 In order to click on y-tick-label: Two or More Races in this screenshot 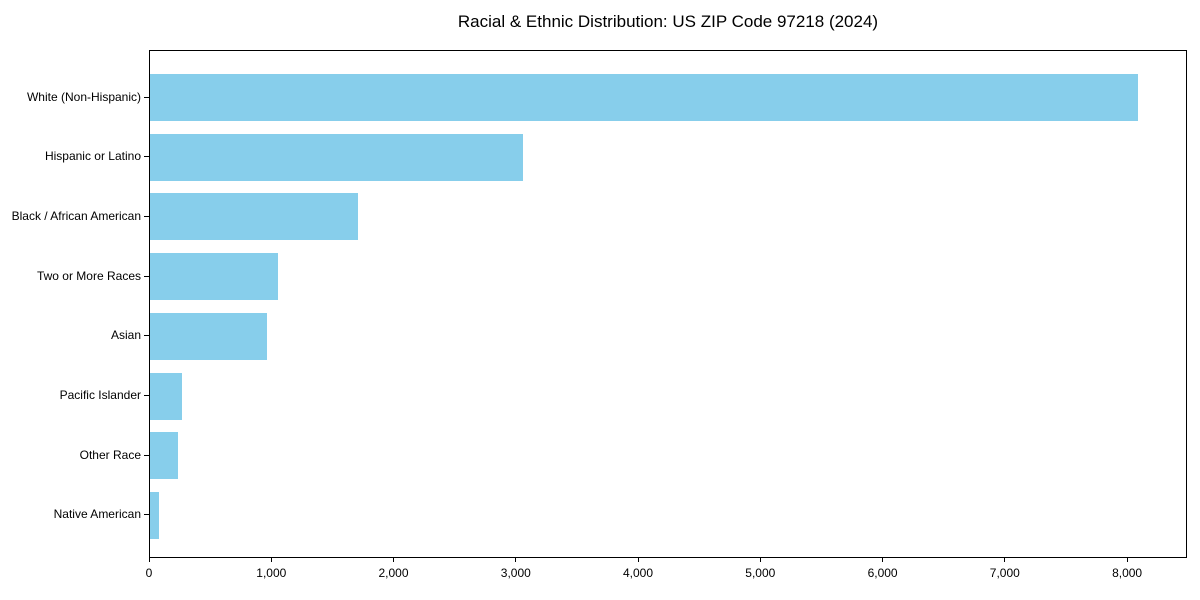, I will do `click(88, 275)`.